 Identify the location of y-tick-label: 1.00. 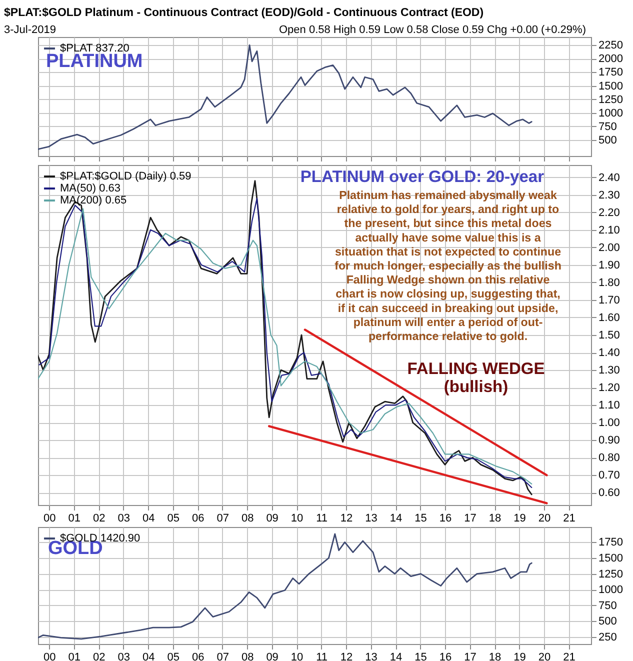
(609, 423).